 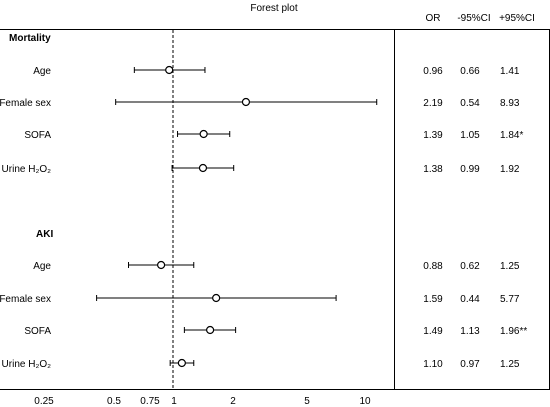 I want to click on x-tick-label: 0.5, so click(x=114, y=401).